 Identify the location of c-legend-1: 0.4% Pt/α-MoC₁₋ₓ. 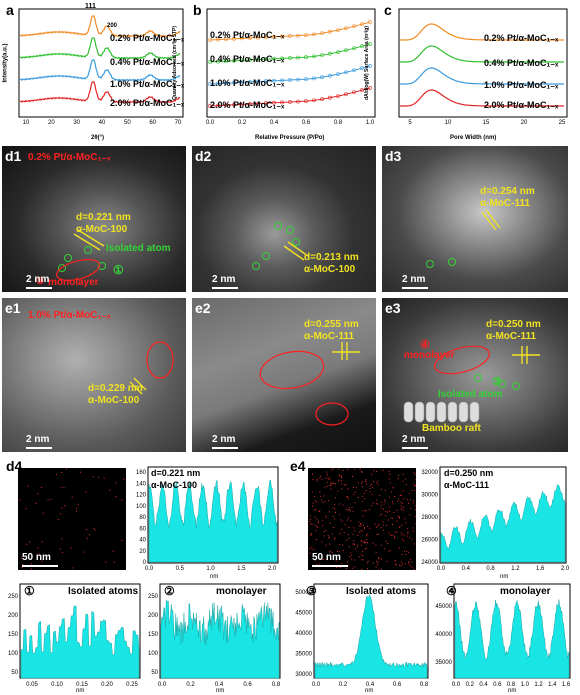
(521, 63).